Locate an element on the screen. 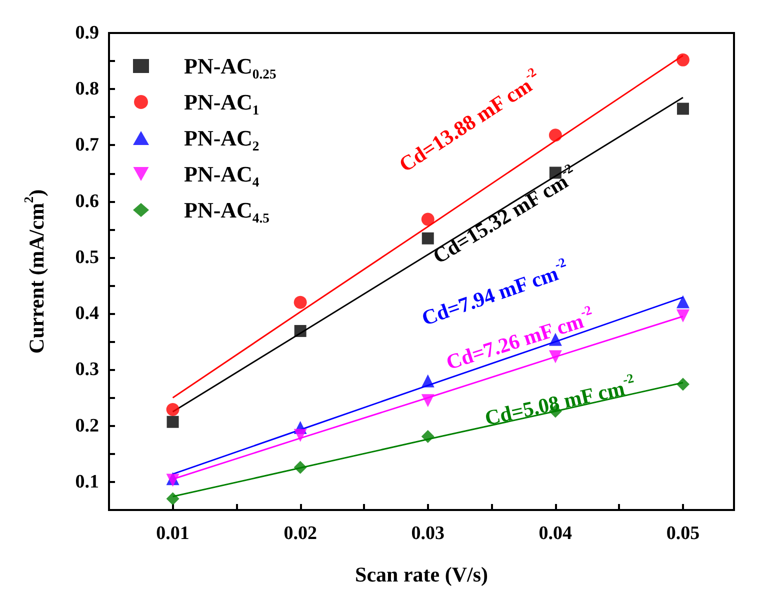  y-tick-label: 0.5 is located at coordinates (87, 257).